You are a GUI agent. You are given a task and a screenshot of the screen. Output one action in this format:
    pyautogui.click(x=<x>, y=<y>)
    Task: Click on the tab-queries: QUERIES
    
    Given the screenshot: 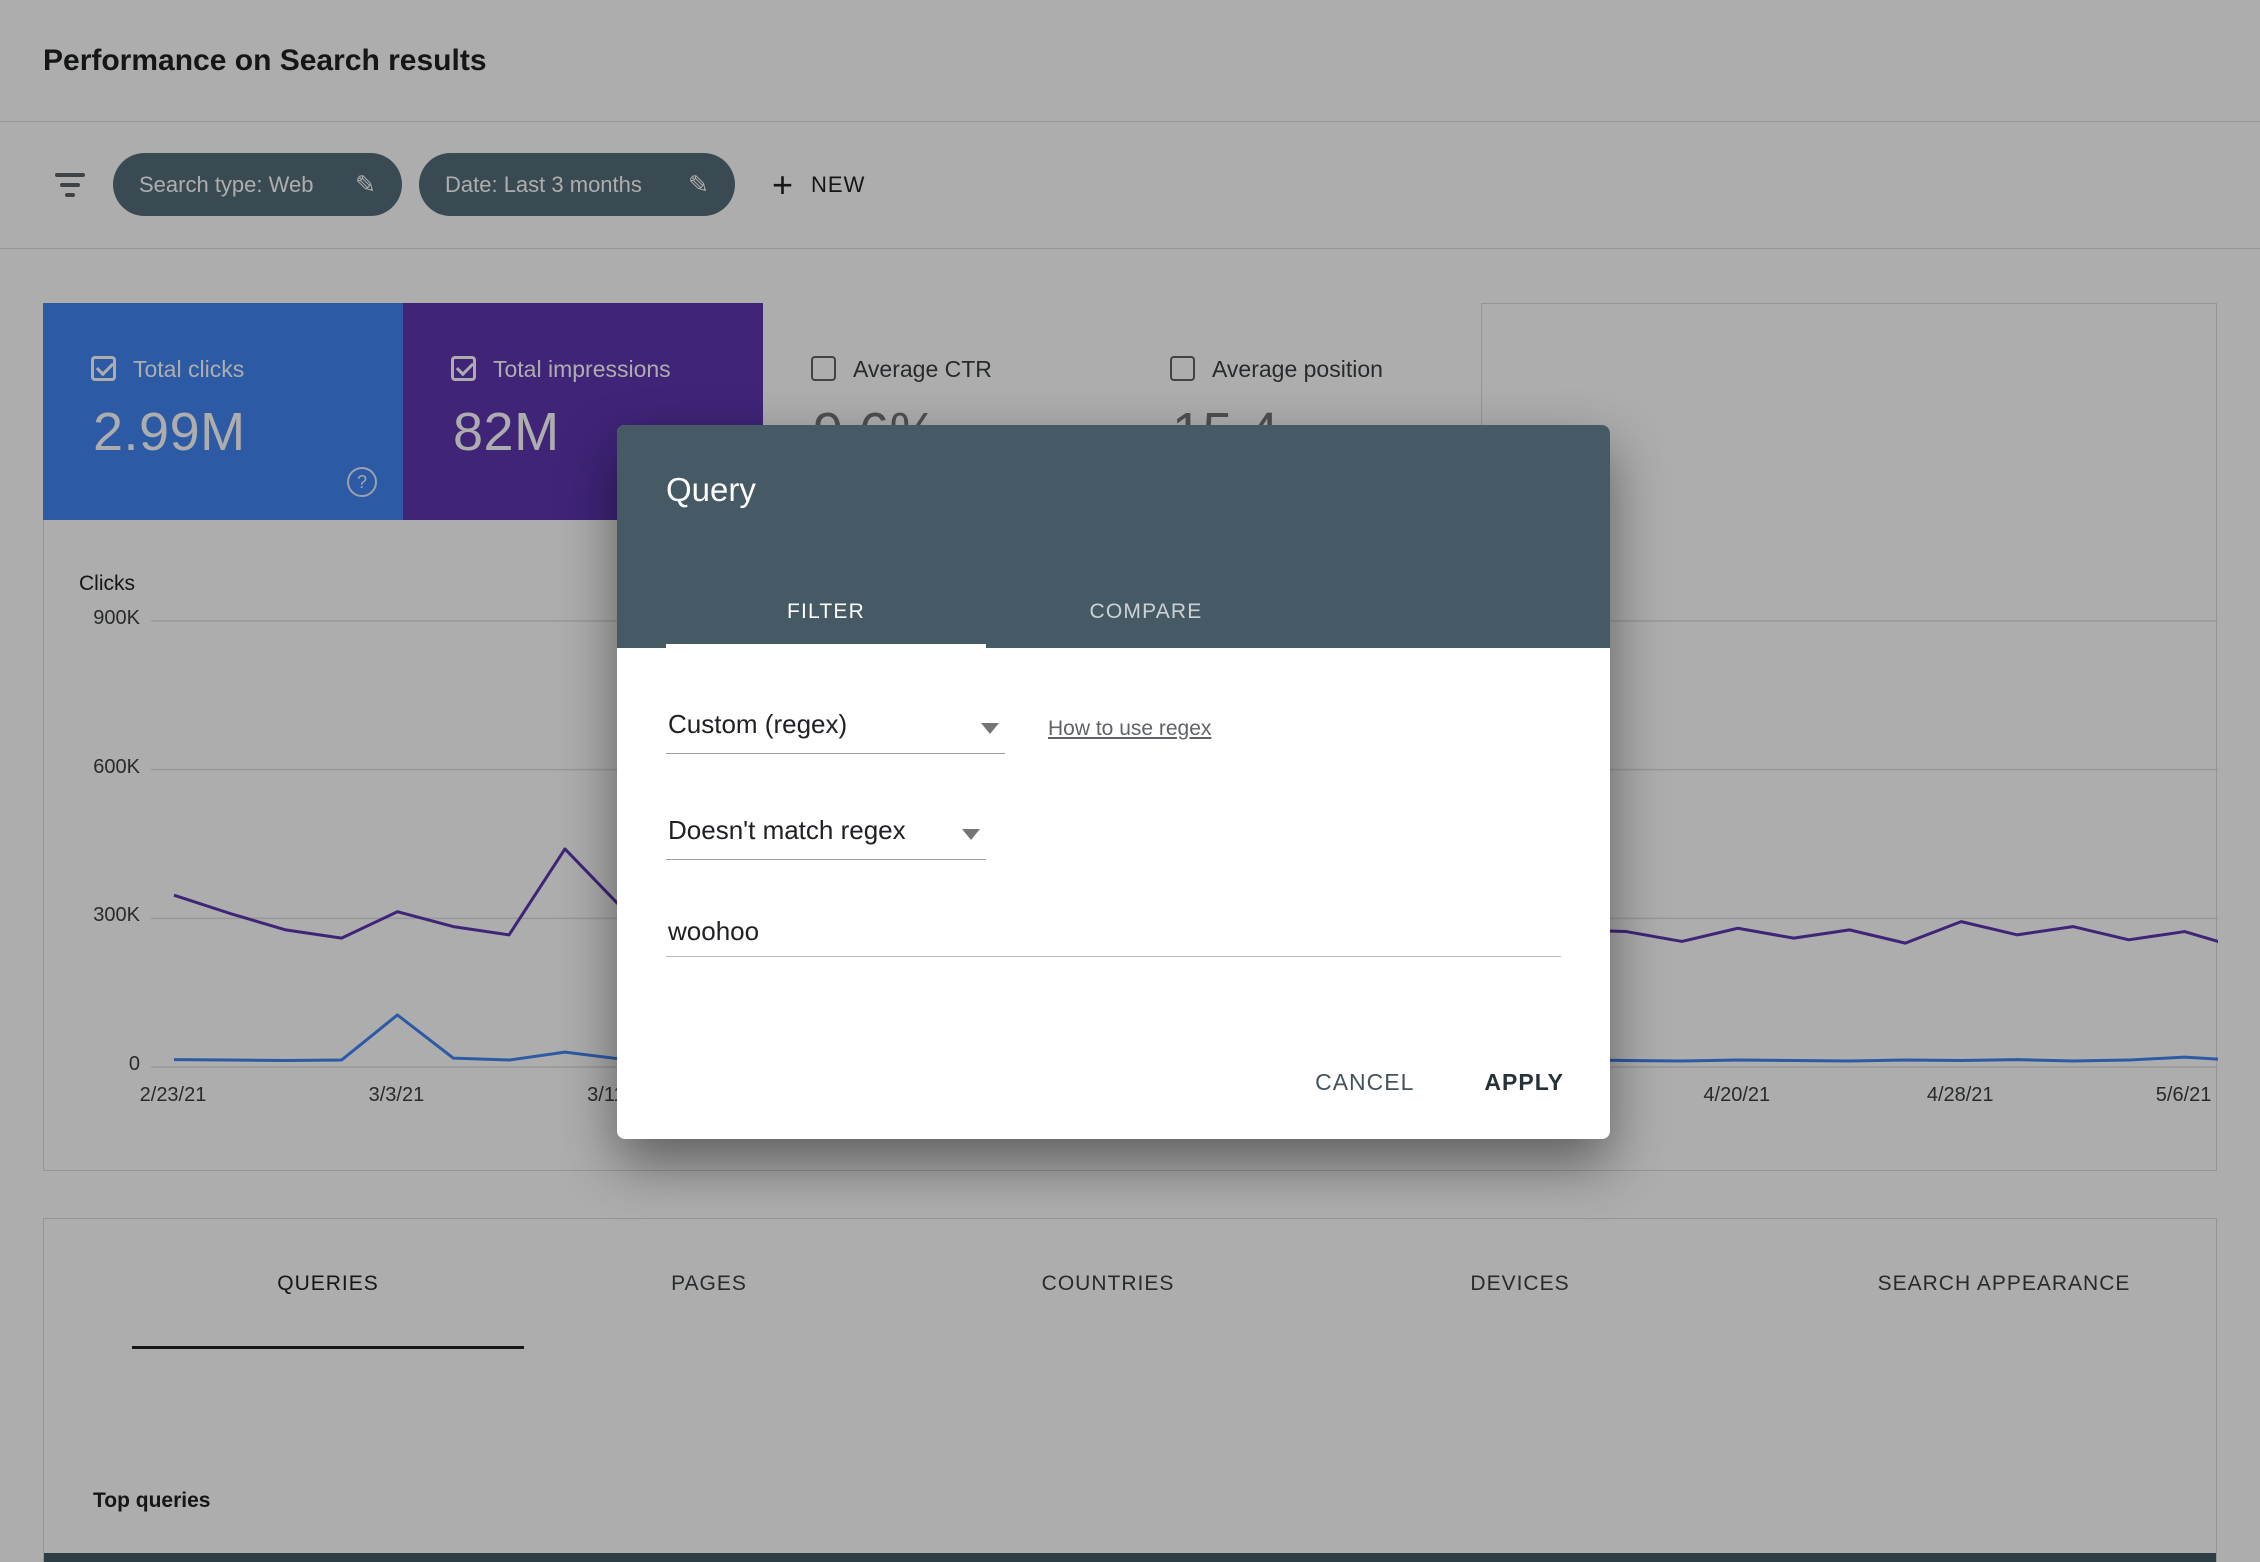 What is the action you would take?
    pyautogui.click(x=328, y=1283)
    